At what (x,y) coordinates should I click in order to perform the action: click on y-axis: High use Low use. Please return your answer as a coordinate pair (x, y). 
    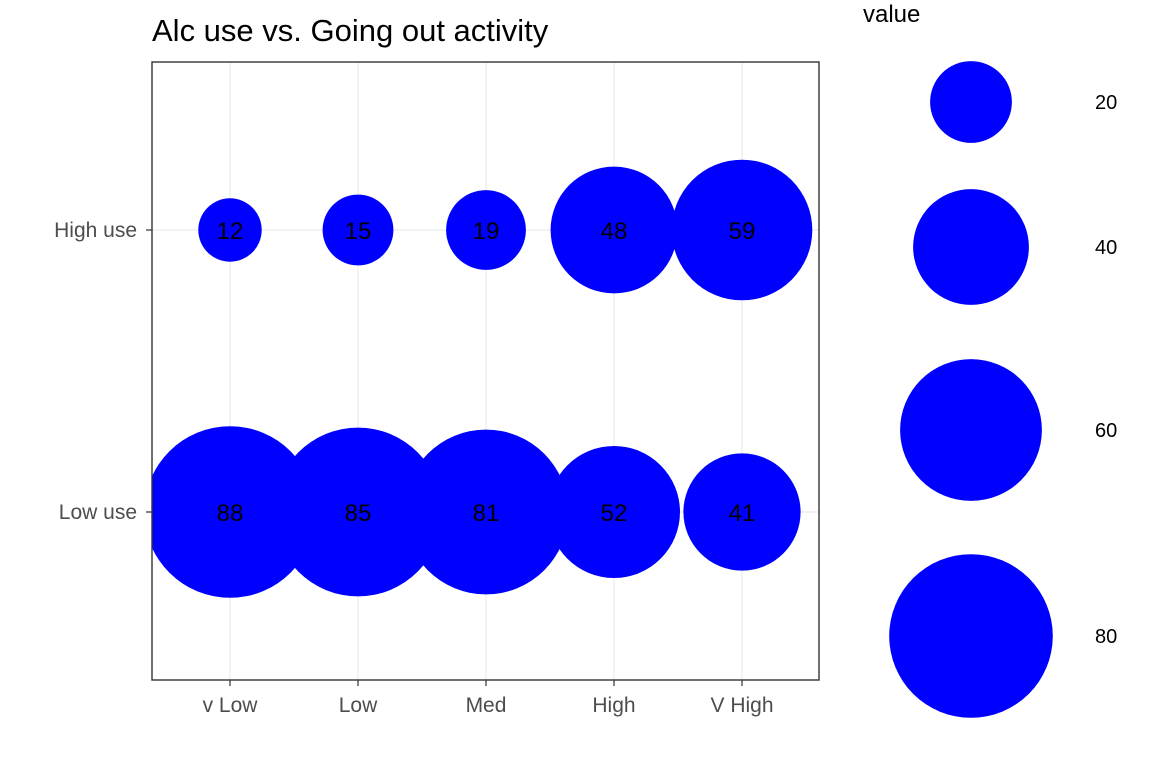
    Looking at the image, I should click on (103, 371).